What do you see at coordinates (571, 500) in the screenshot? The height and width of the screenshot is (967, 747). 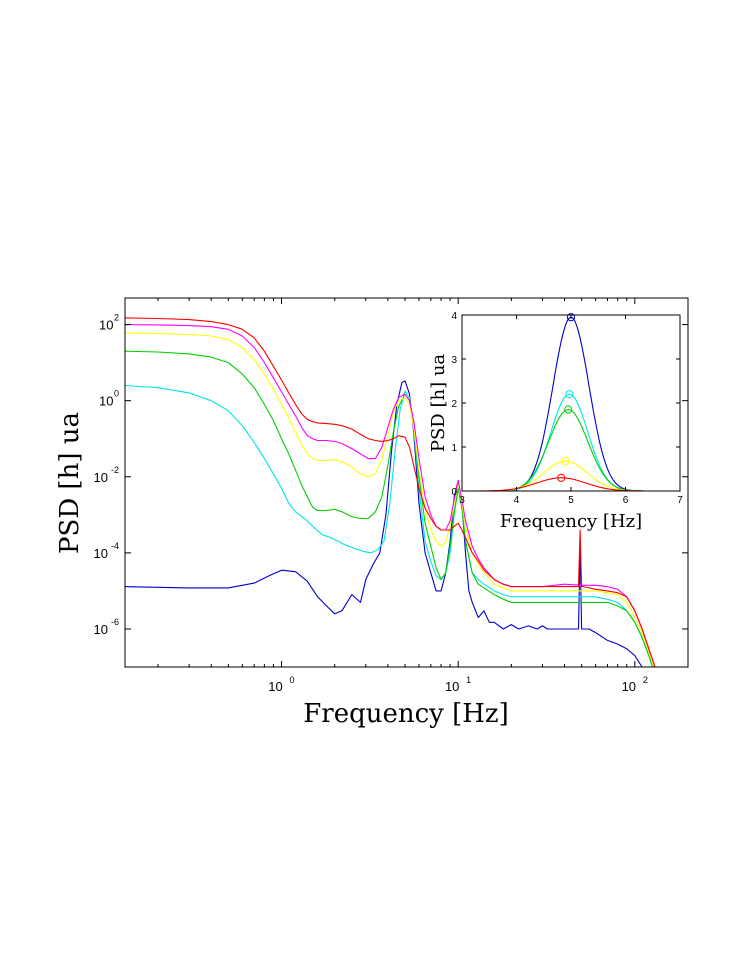 I see `inset-x-tick-label: 5` at bounding box center [571, 500].